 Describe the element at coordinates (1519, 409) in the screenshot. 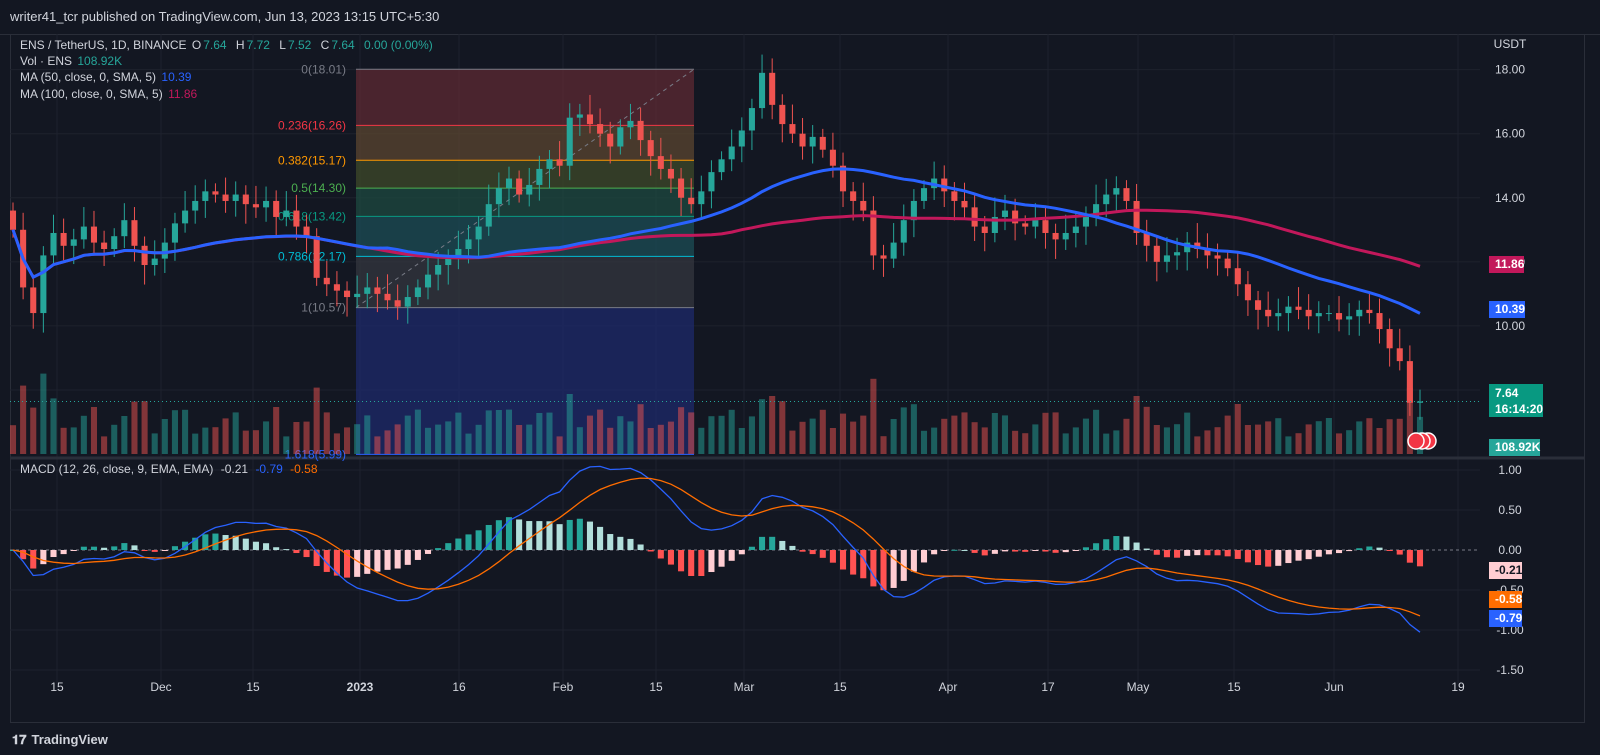

I see `bar-countdown: 16:14:20` at that location.